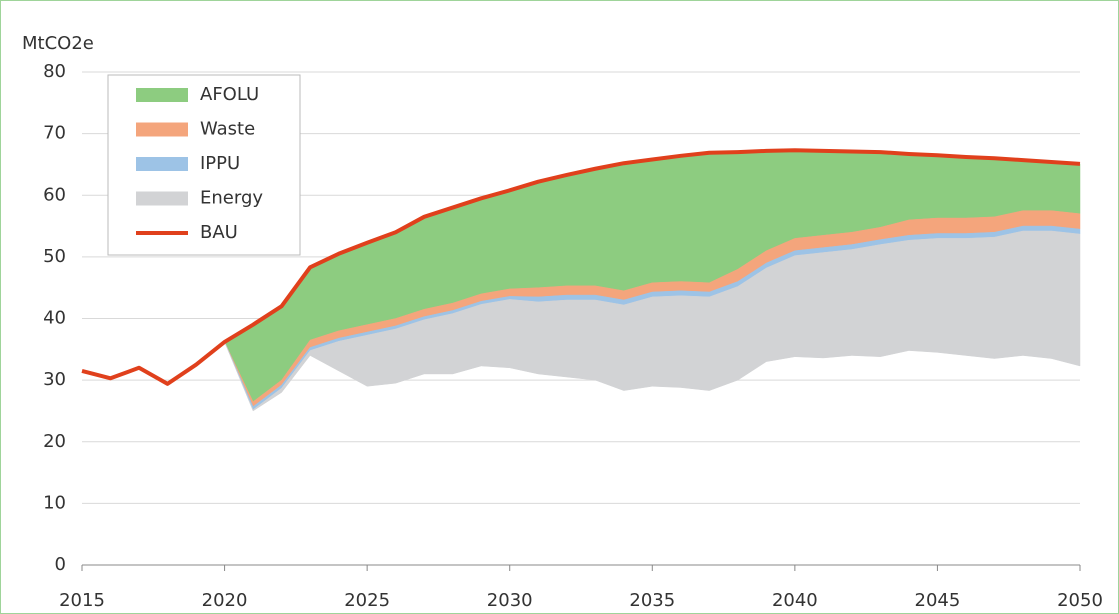 The image size is (1119, 614). I want to click on x-tick-label: 2040, so click(795, 600).